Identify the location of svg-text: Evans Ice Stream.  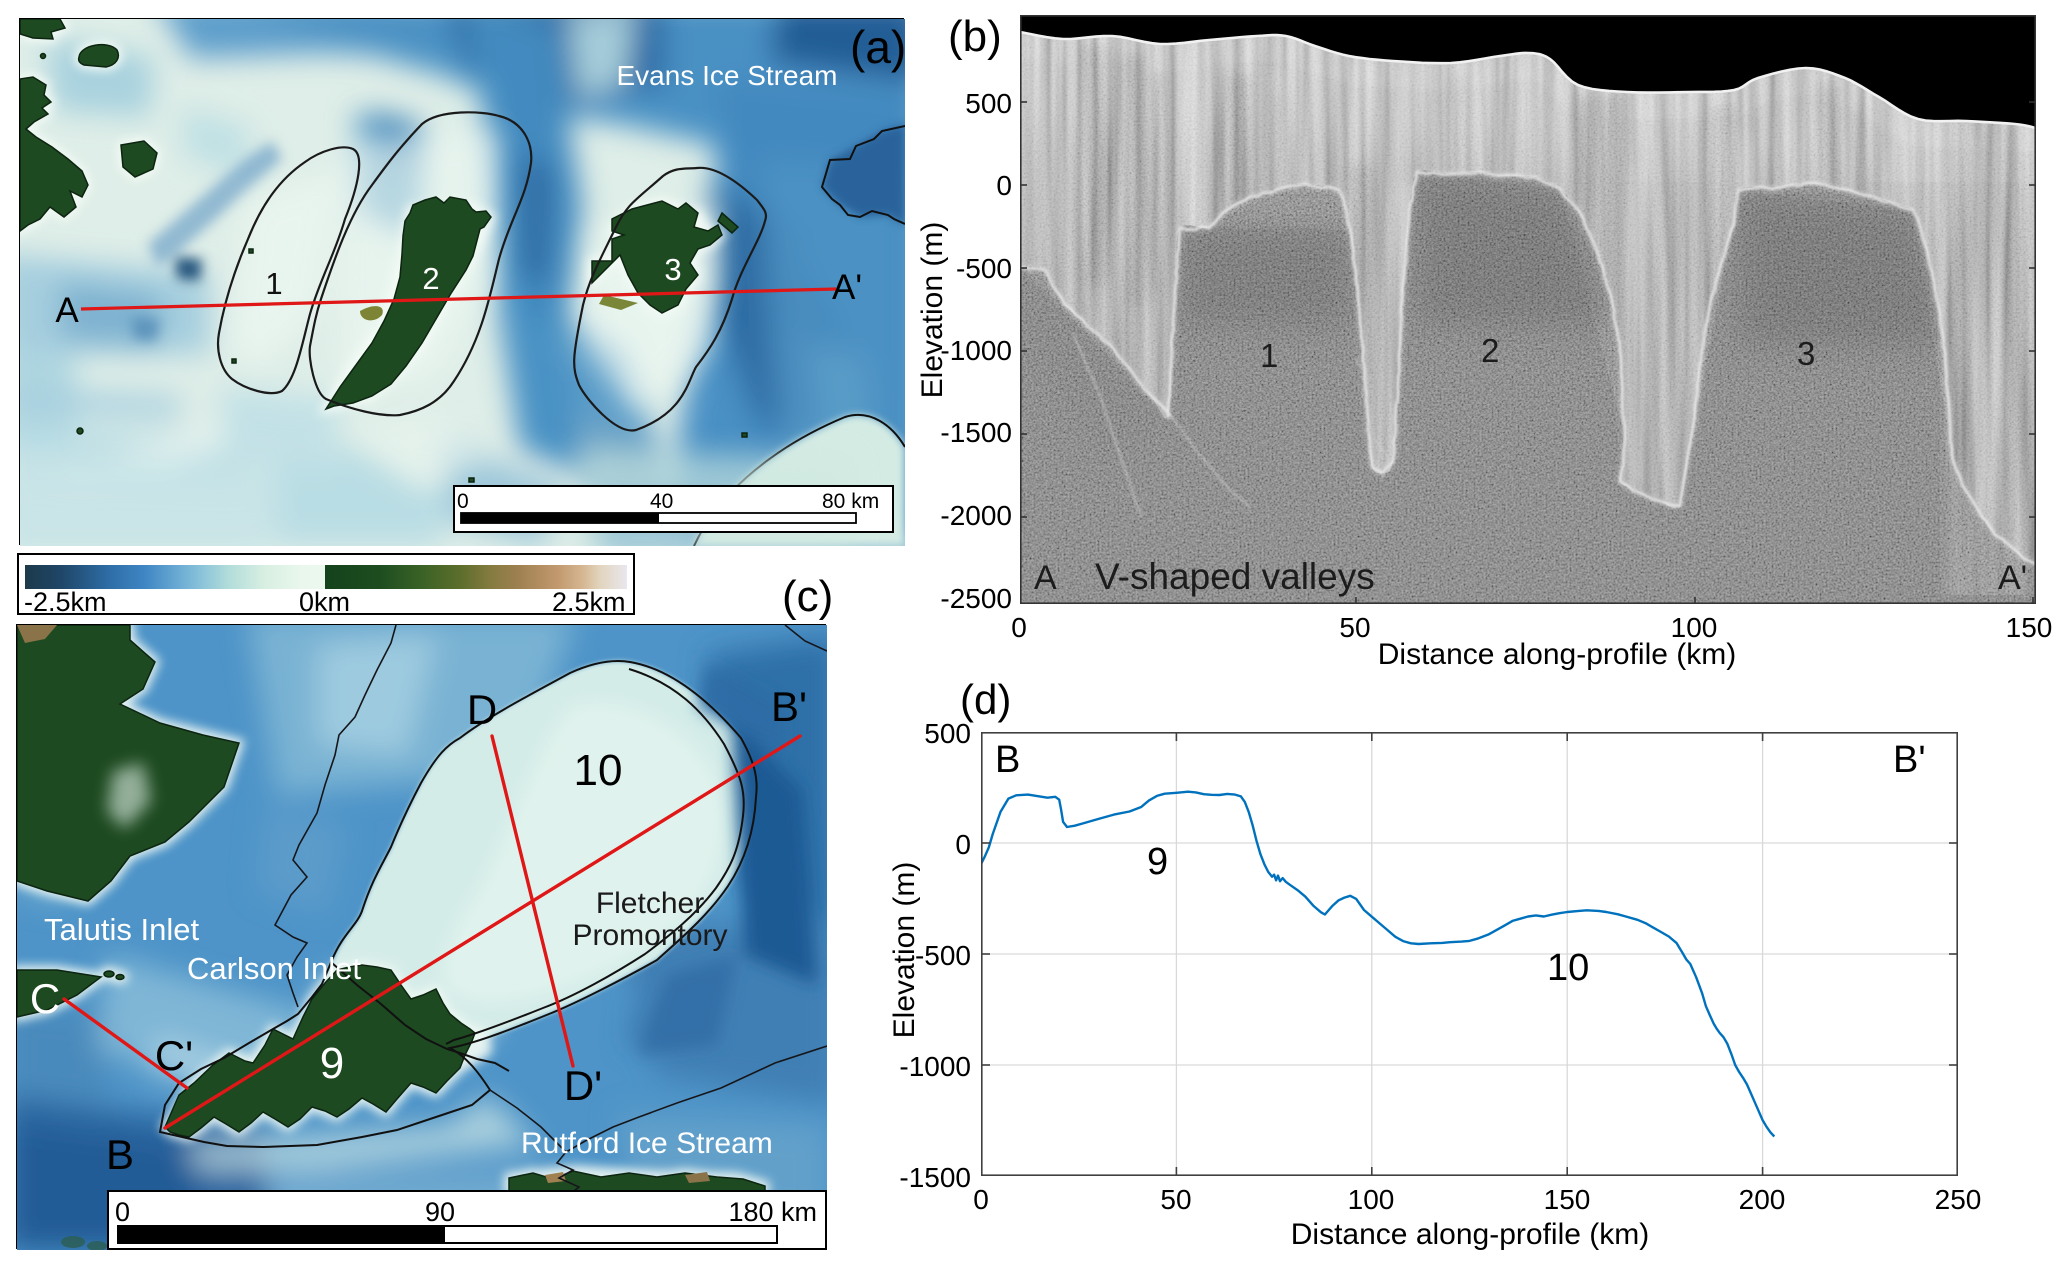
(727, 75).